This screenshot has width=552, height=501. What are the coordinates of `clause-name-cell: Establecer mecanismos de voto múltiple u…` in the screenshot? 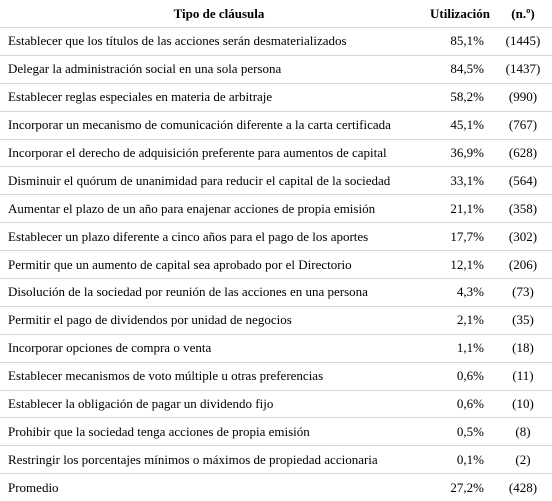 It's located at (215, 376).